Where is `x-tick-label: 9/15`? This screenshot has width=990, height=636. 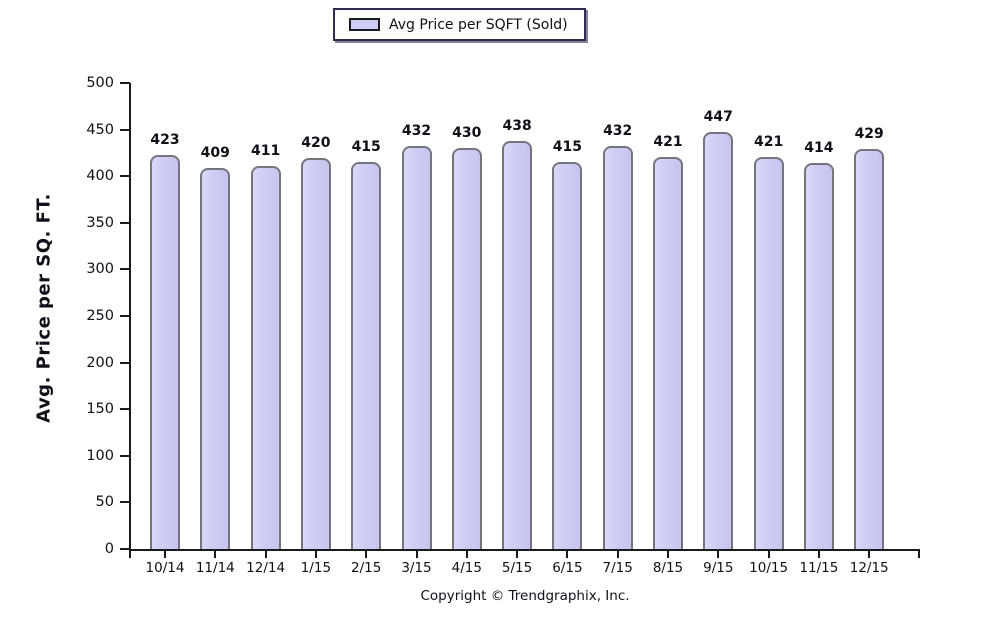
x-tick-label: 9/15 is located at coordinates (718, 568).